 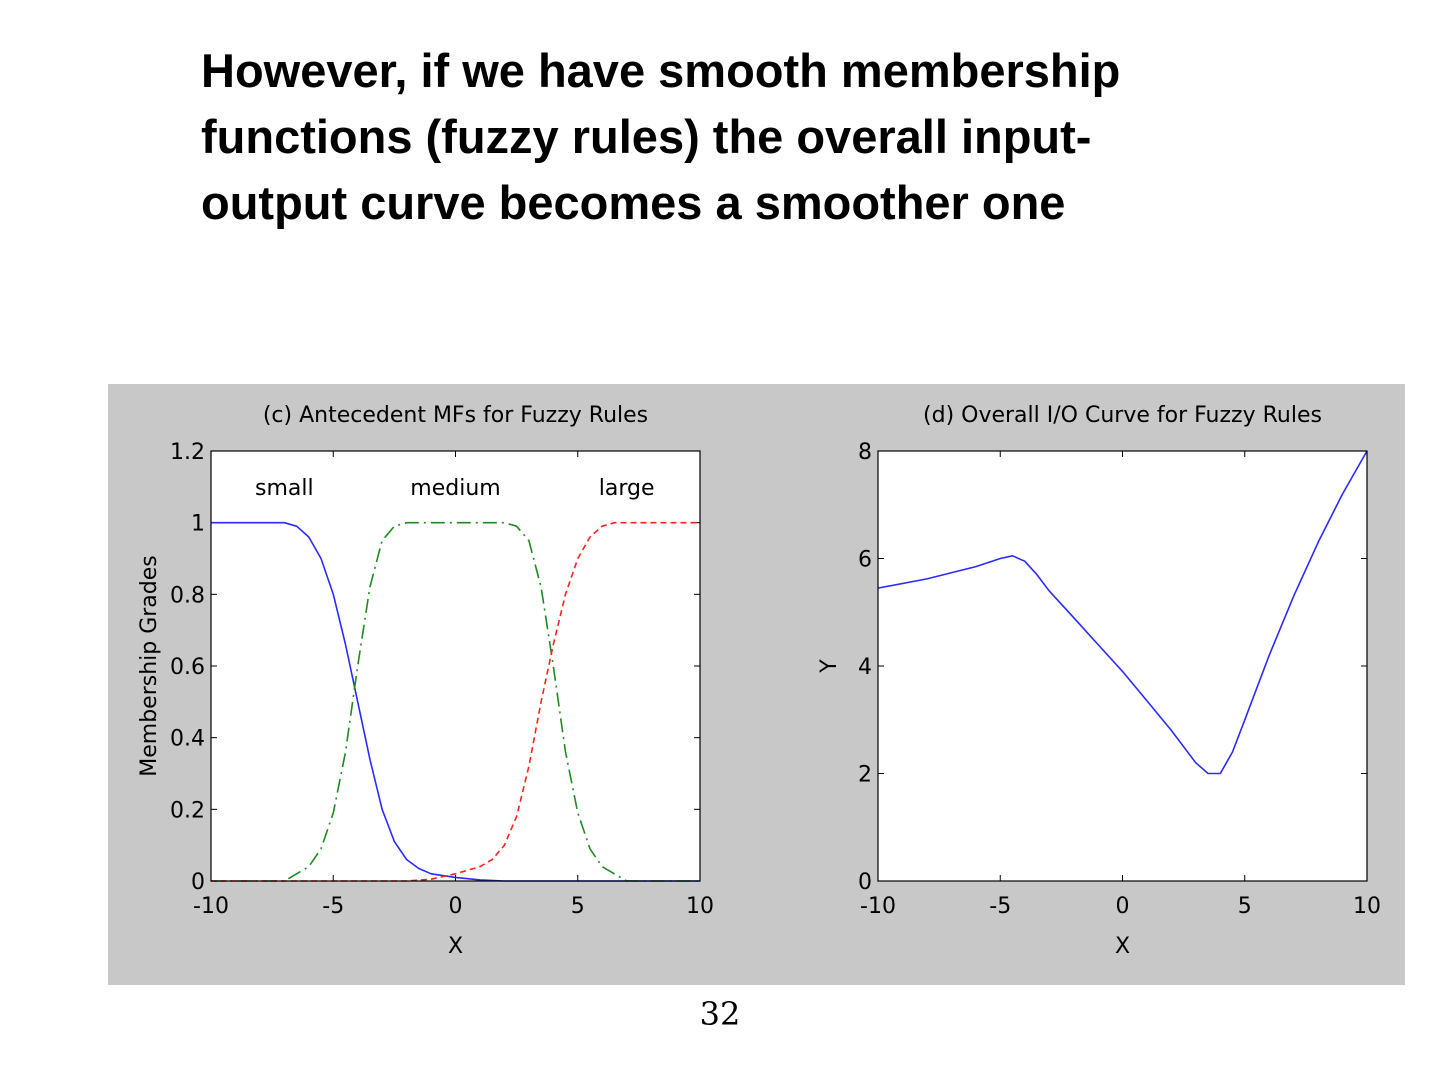 I want to click on chart-2-title: (d) Overall I/O Curve for Fuzzy Rules, so click(x=1122, y=415).